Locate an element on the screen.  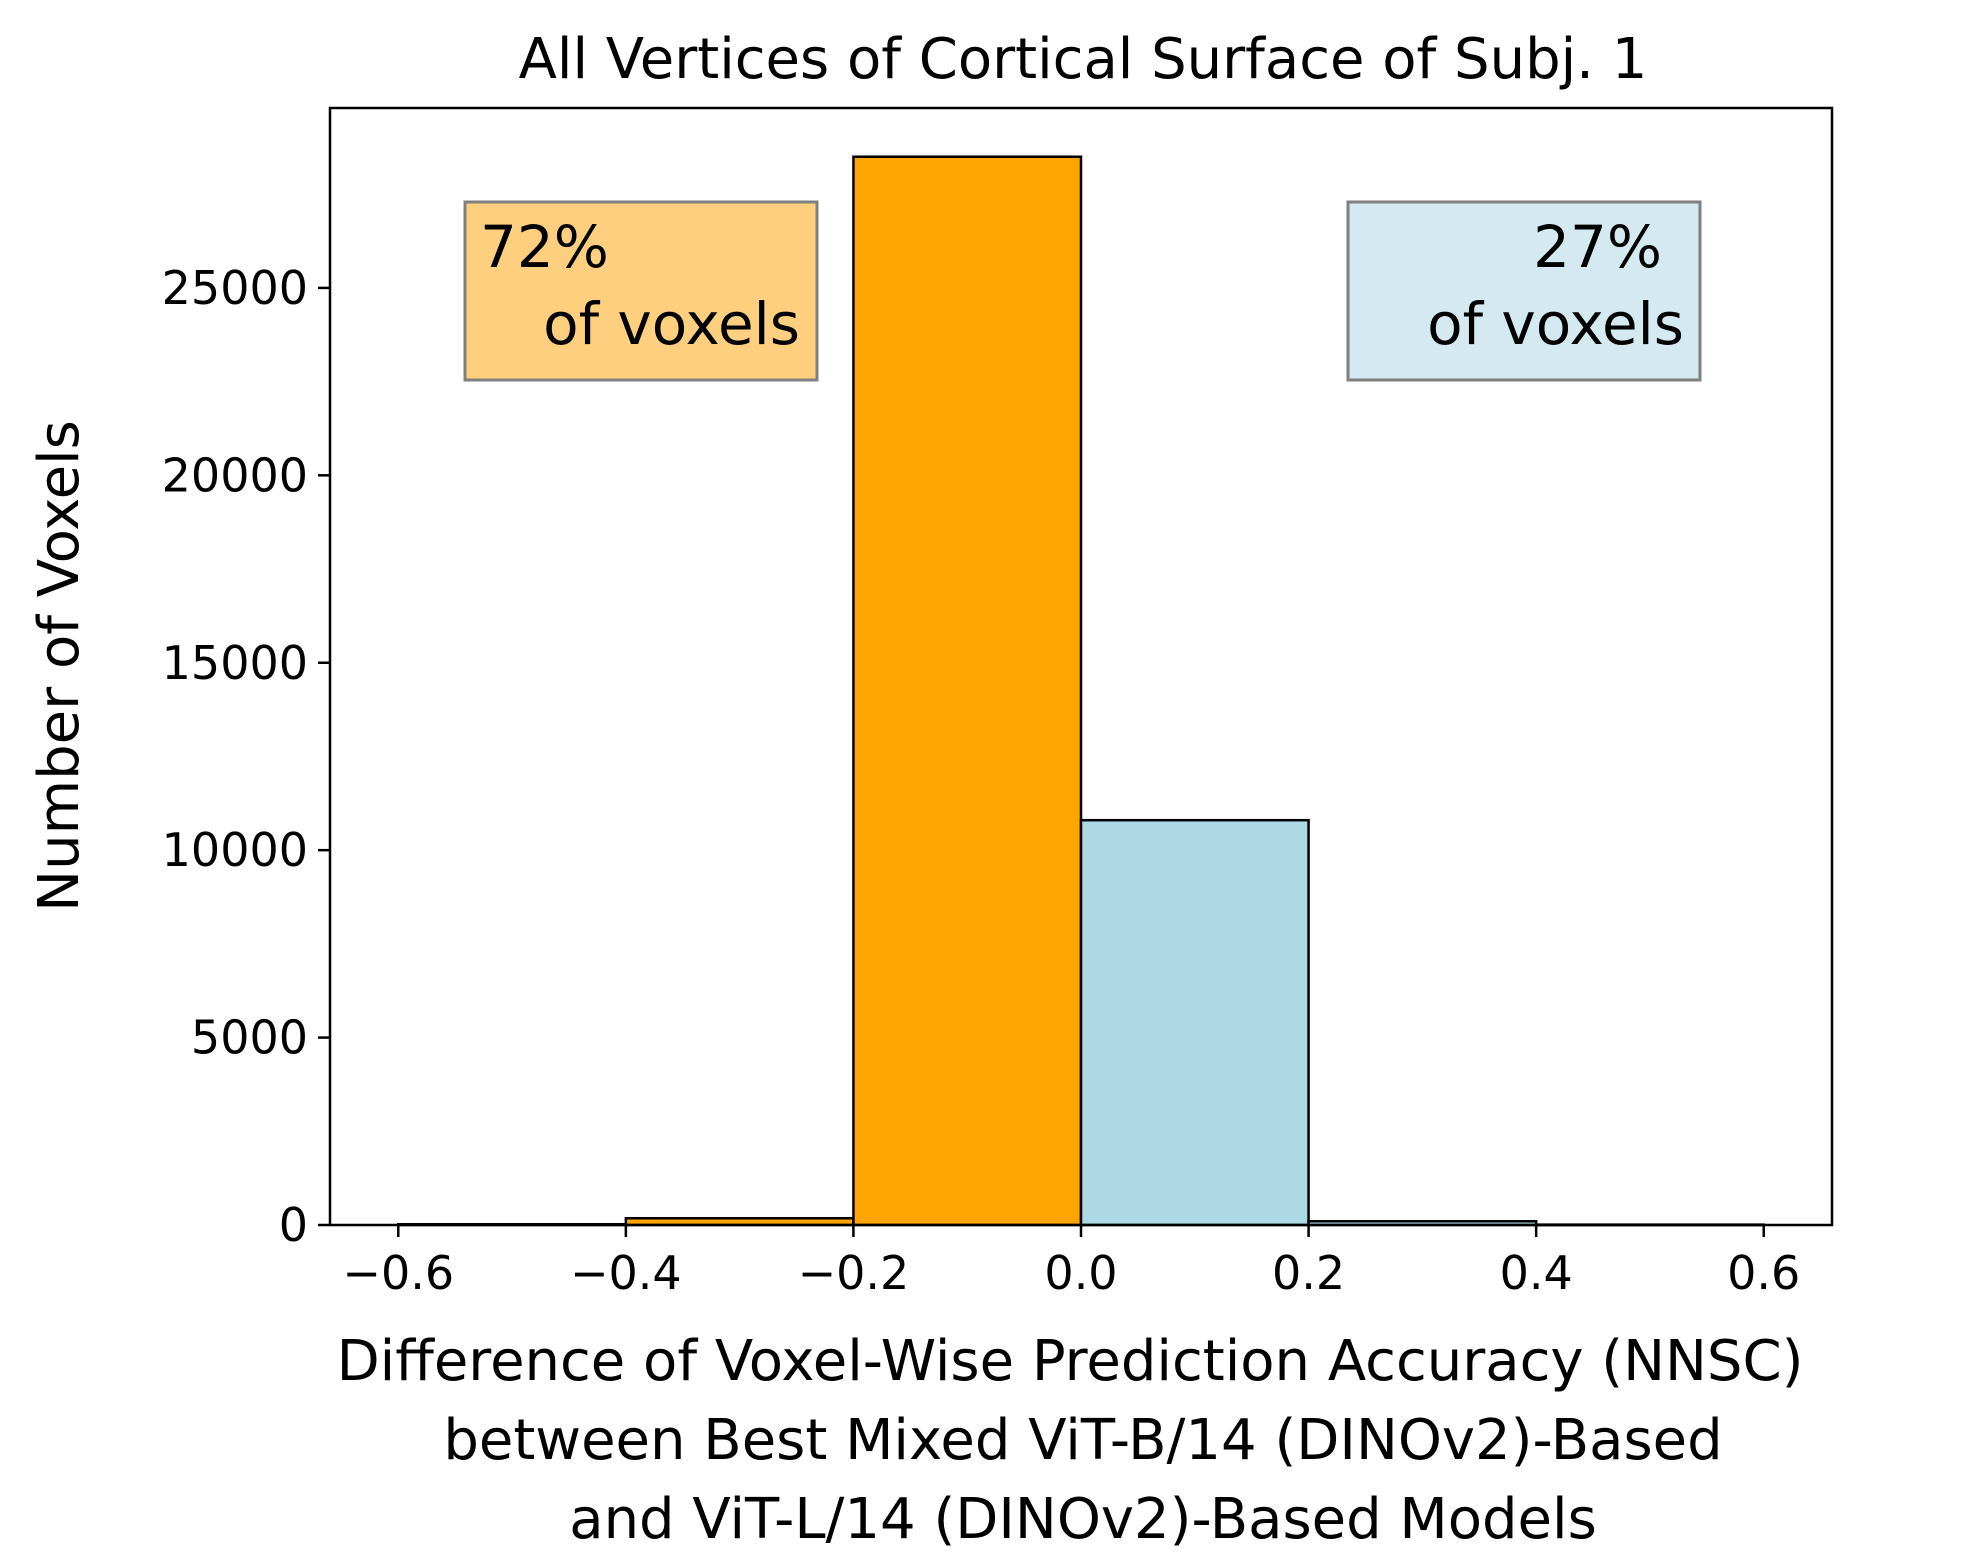
annotation-caption-0: of voxels is located at coordinates (671, 324).